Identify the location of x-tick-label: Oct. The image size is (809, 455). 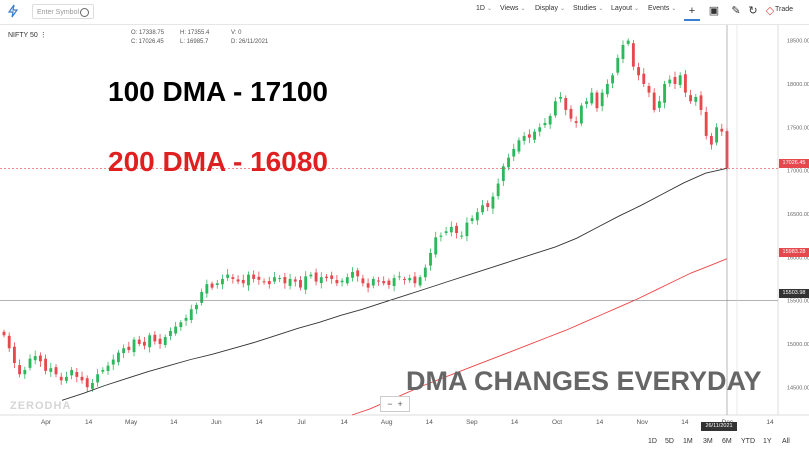
(557, 422).